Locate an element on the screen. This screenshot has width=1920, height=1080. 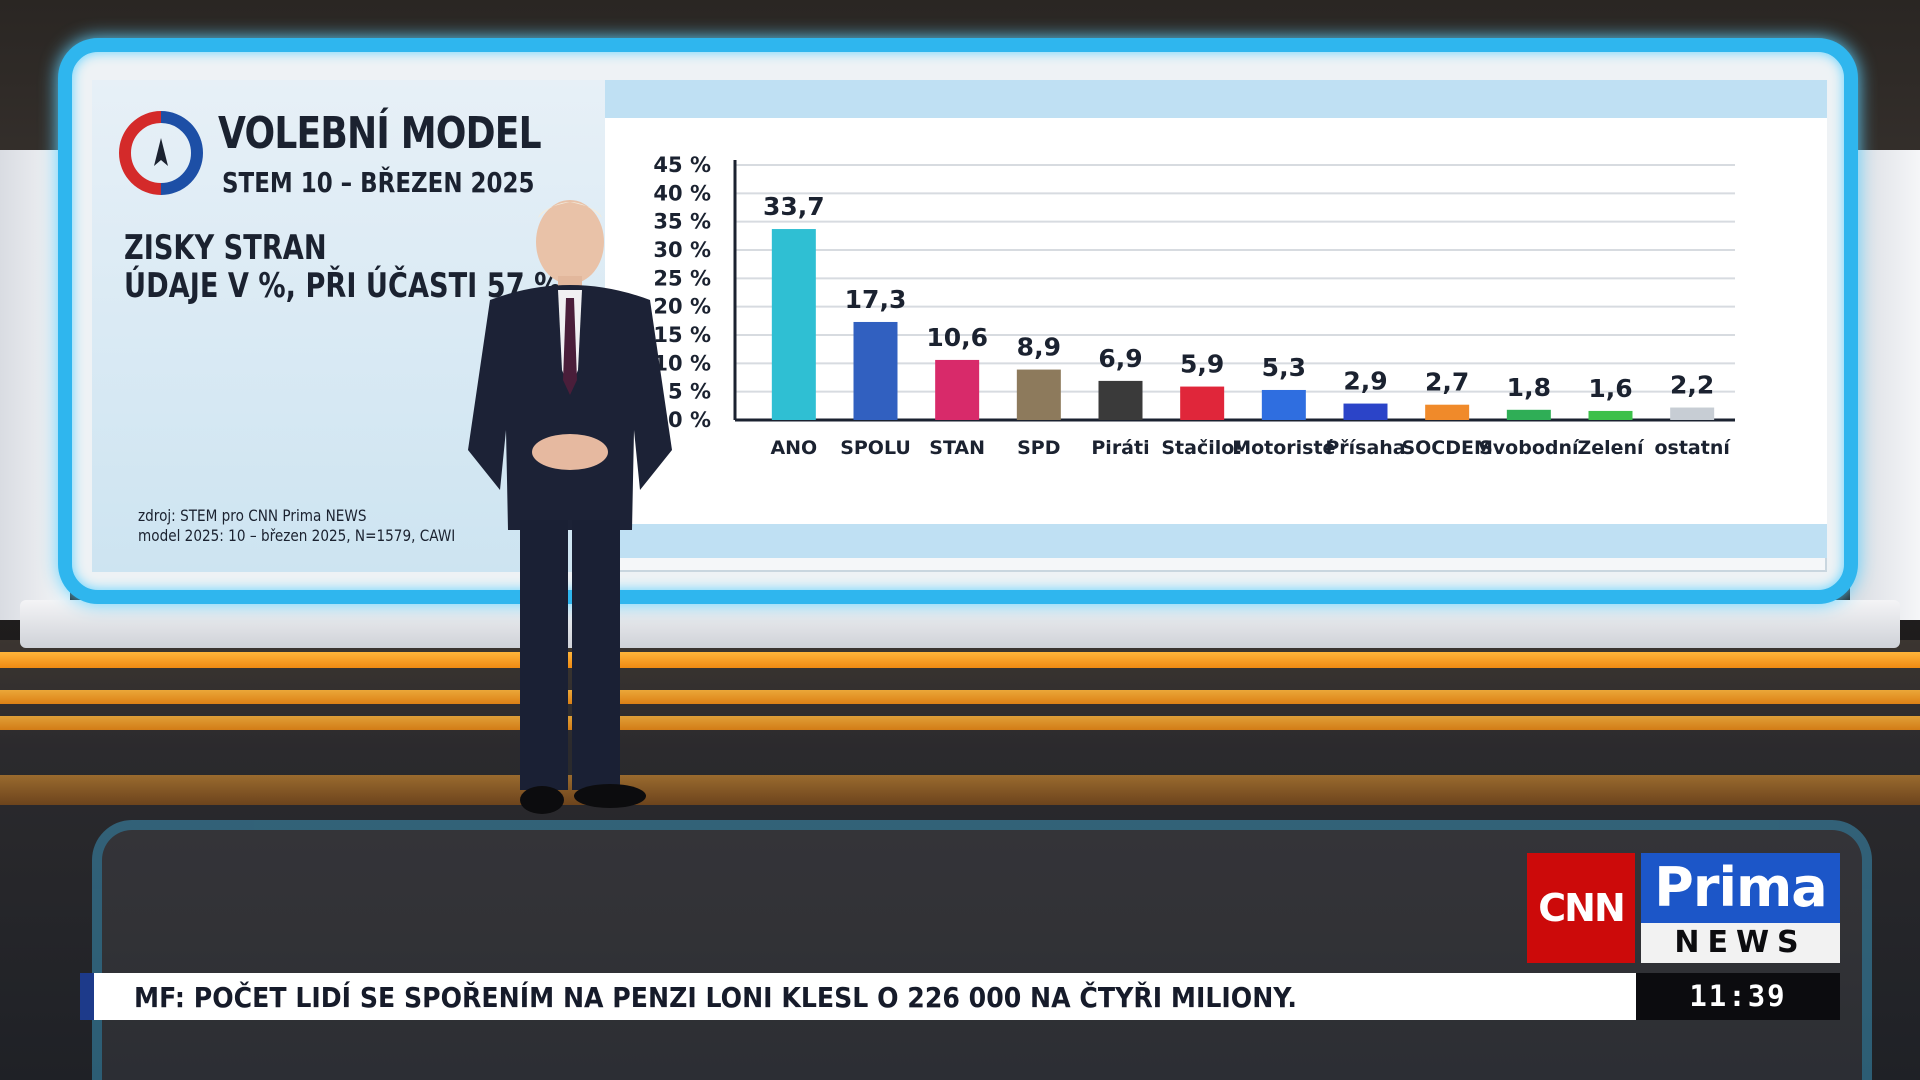
value-label: 1,6 is located at coordinates (1610, 388).